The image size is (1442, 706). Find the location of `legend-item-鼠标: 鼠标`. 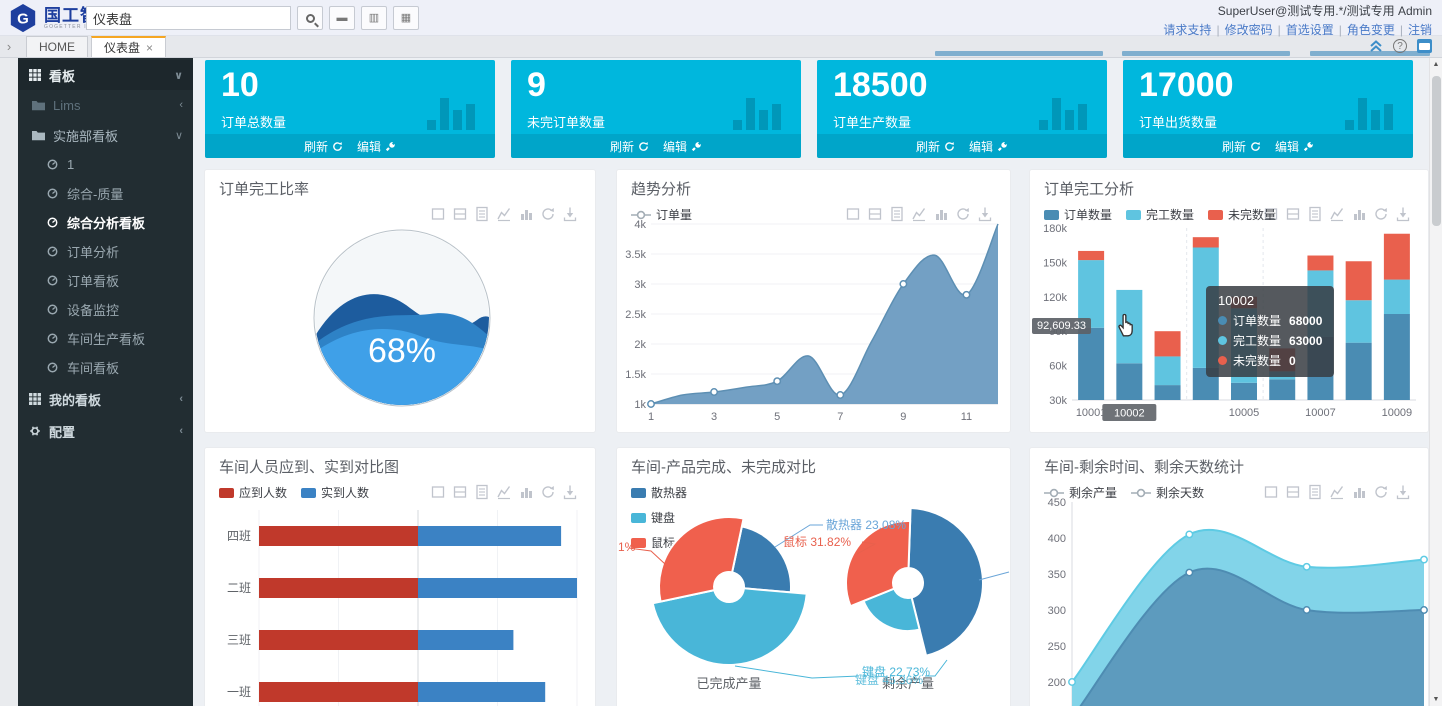

legend-item-鼠标: 鼠标 is located at coordinates (653, 542).